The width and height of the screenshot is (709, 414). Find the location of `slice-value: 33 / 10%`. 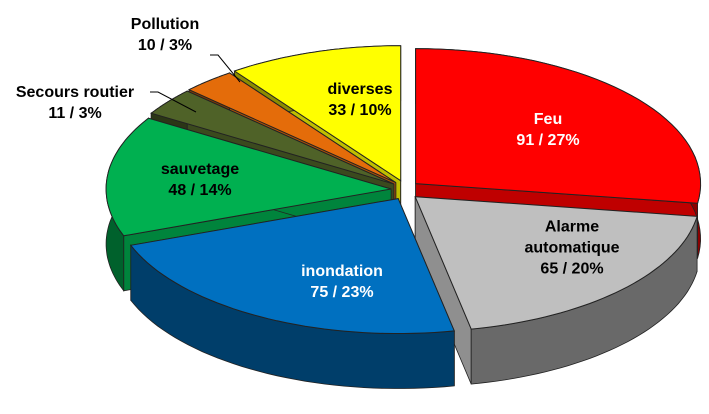

slice-value: 33 / 10% is located at coordinates (360, 110).